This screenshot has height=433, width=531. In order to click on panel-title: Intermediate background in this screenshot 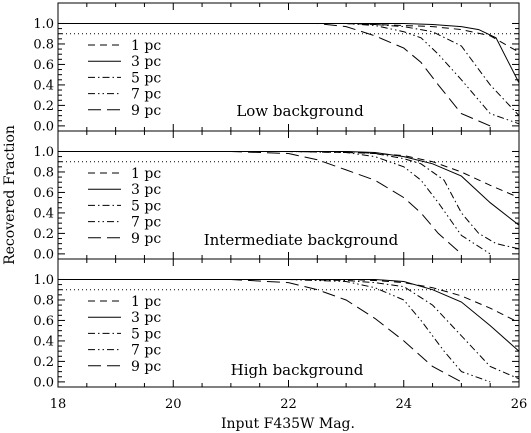, I will do `click(301, 240)`.